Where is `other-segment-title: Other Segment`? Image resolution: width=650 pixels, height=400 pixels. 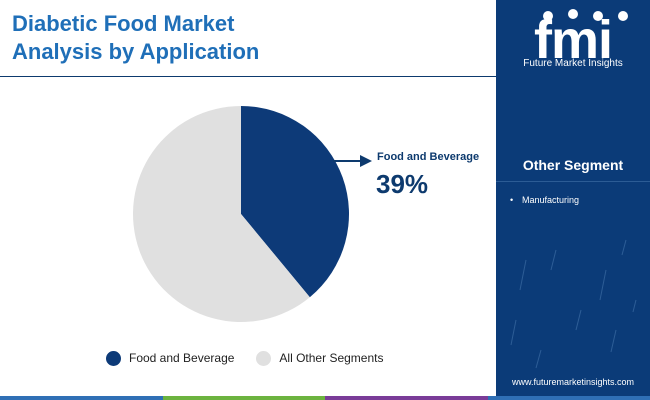
other-segment-title: Other Segment is located at coordinates (573, 165).